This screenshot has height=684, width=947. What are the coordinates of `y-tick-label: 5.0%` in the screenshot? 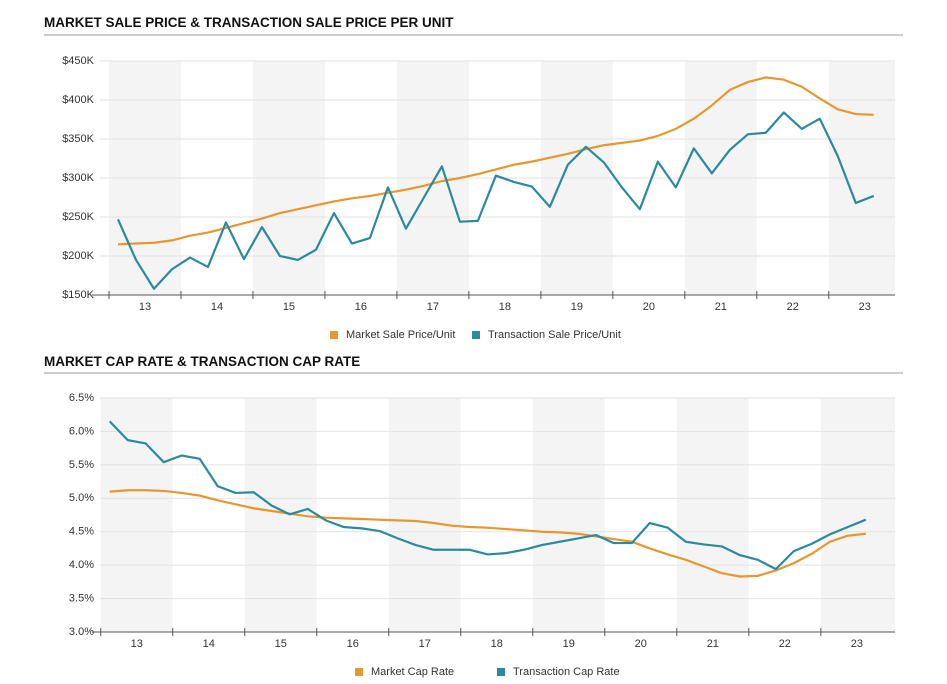 It's located at (81, 498).